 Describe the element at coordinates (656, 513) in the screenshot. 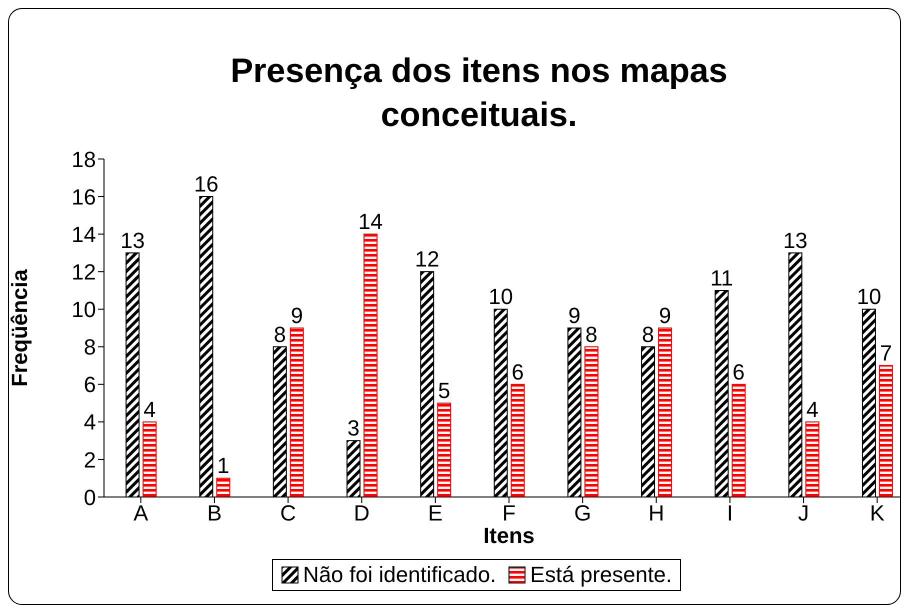

I see `x-tick-label: H` at that location.